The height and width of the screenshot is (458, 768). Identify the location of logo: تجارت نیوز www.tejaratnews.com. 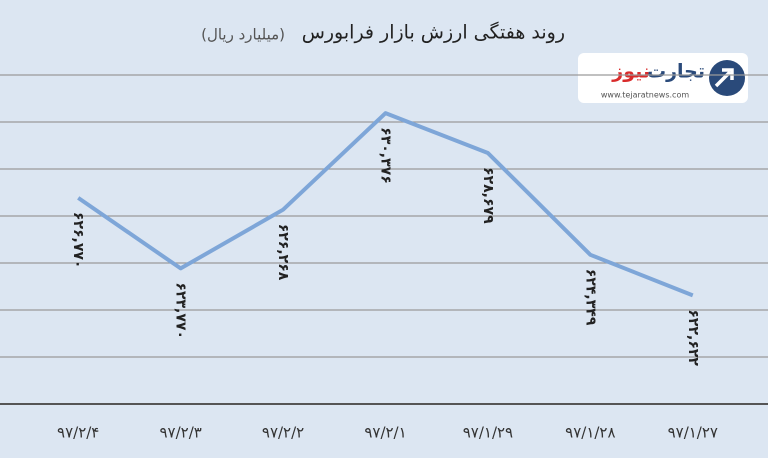
(663, 78).